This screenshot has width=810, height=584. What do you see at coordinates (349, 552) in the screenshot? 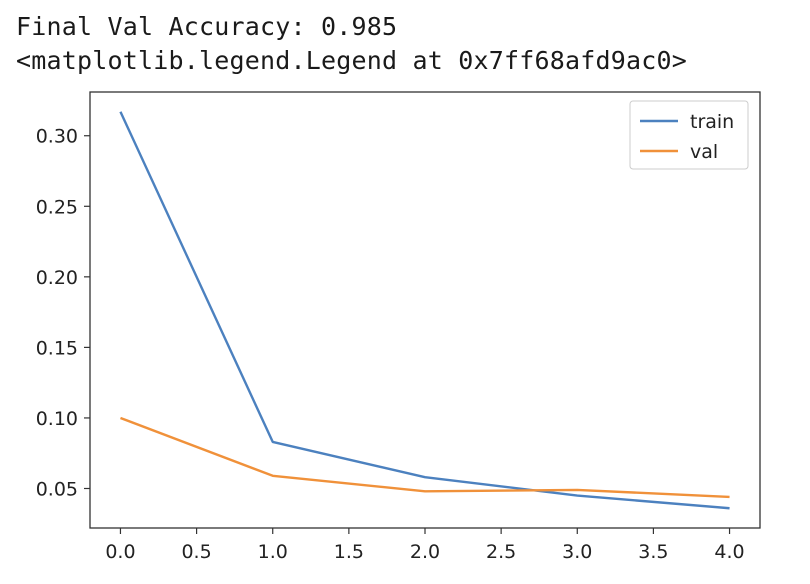
I see `x-tick-label: 1.5` at bounding box center [349, 552].